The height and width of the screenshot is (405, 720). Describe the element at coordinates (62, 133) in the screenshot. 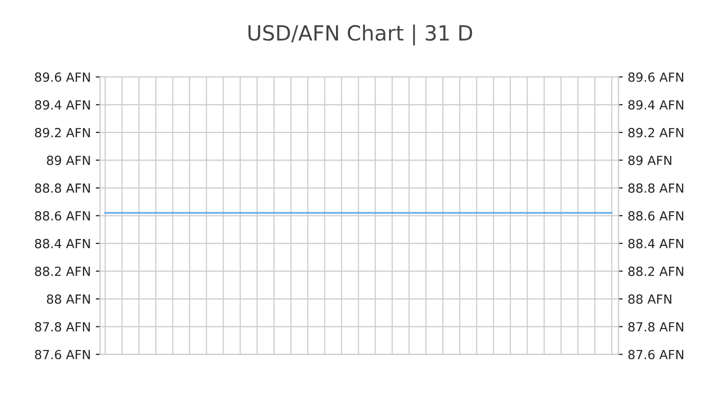

I see `y-tick-label: 89.2 AFN` at that location.